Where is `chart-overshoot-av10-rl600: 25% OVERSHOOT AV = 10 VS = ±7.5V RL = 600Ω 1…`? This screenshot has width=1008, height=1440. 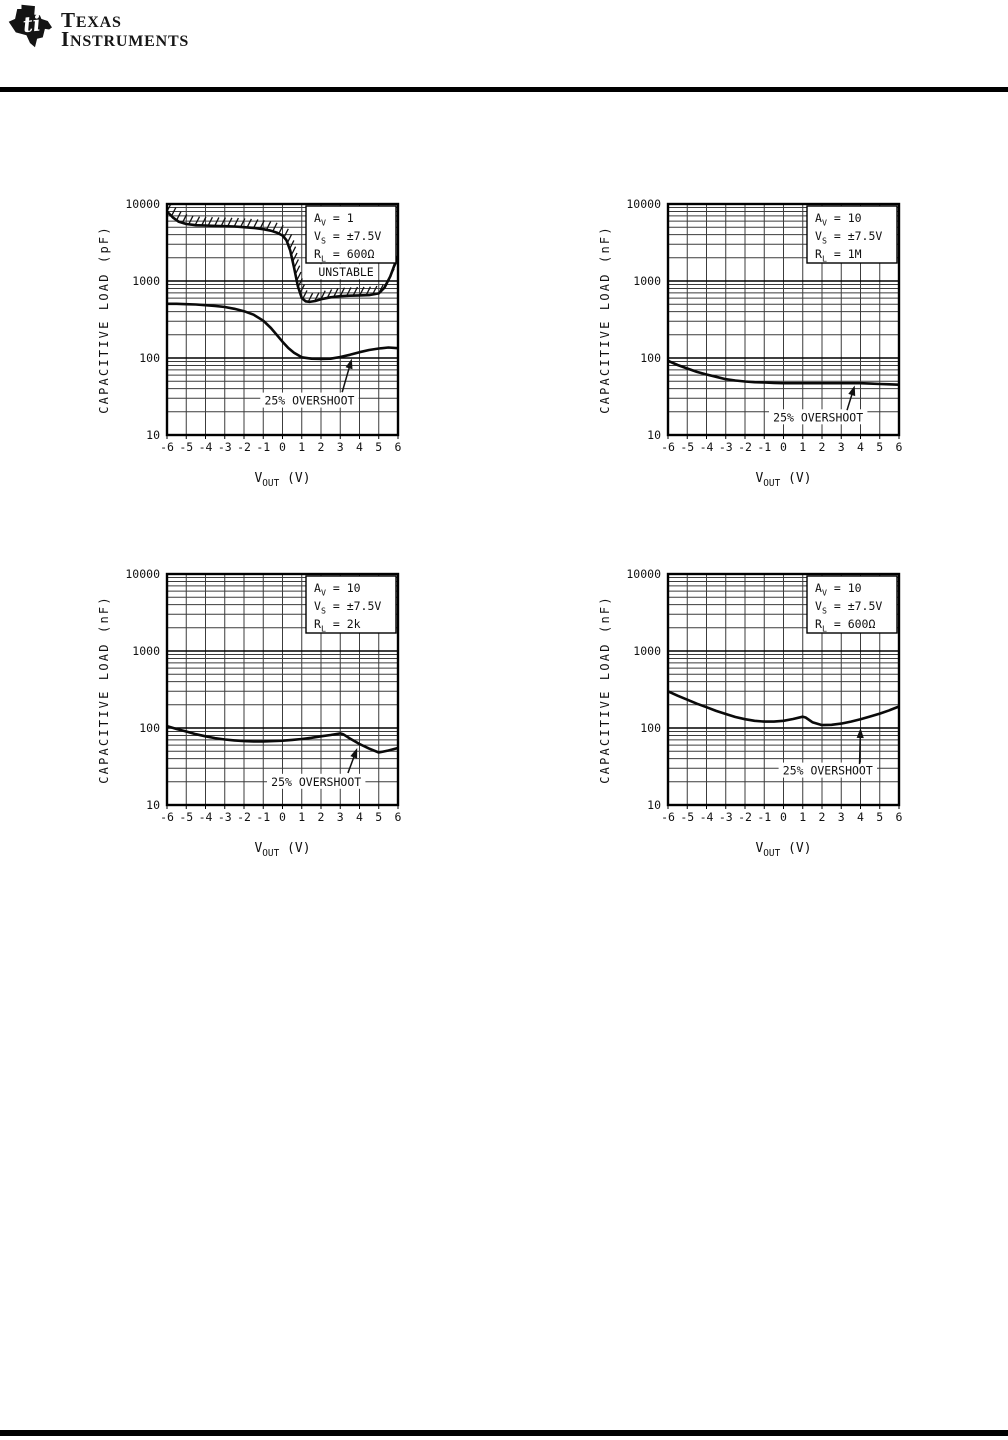
chart-overshoot-av10-rl600: 25% OVERSHOOT AV = 10 VS = ±7.5V RL = 600Ω 1… is located at coordinates (752, 706).